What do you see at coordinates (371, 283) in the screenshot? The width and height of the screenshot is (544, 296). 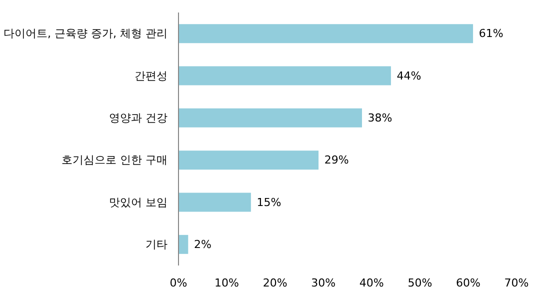 I see `x-tick-label: 40%` at bounding box center [371, 283].